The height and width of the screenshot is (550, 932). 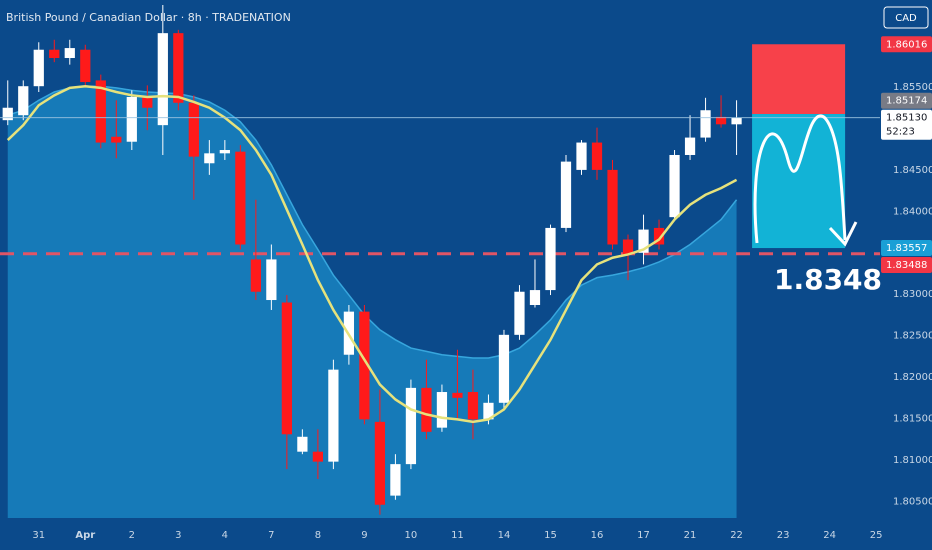 I want to click on y-tick-label: 1.84500, so click(x=912, y=170).